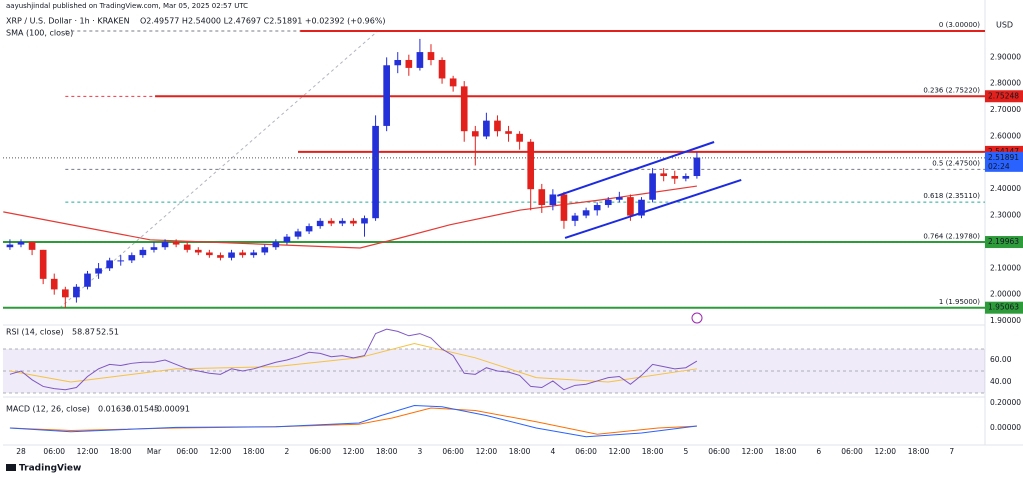 This screenshot has height=478, width=1023. I want to click on macd-value: 0.01636, so click(114, 409).